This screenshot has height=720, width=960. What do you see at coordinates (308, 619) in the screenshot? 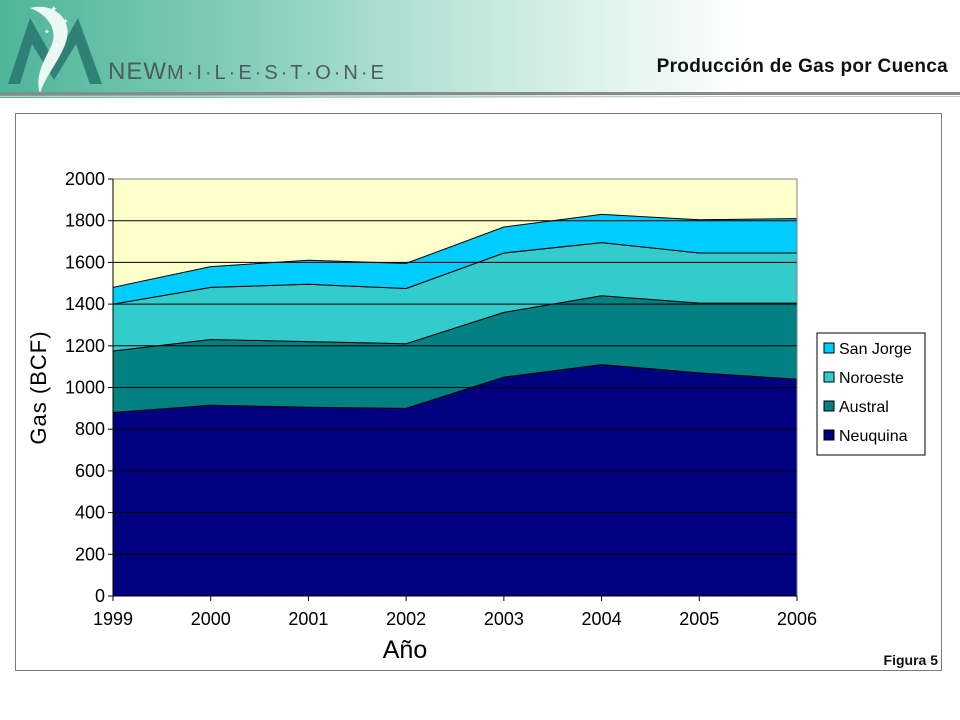
I see `x-tick-label: 2001` at bounding box center [308, 619].